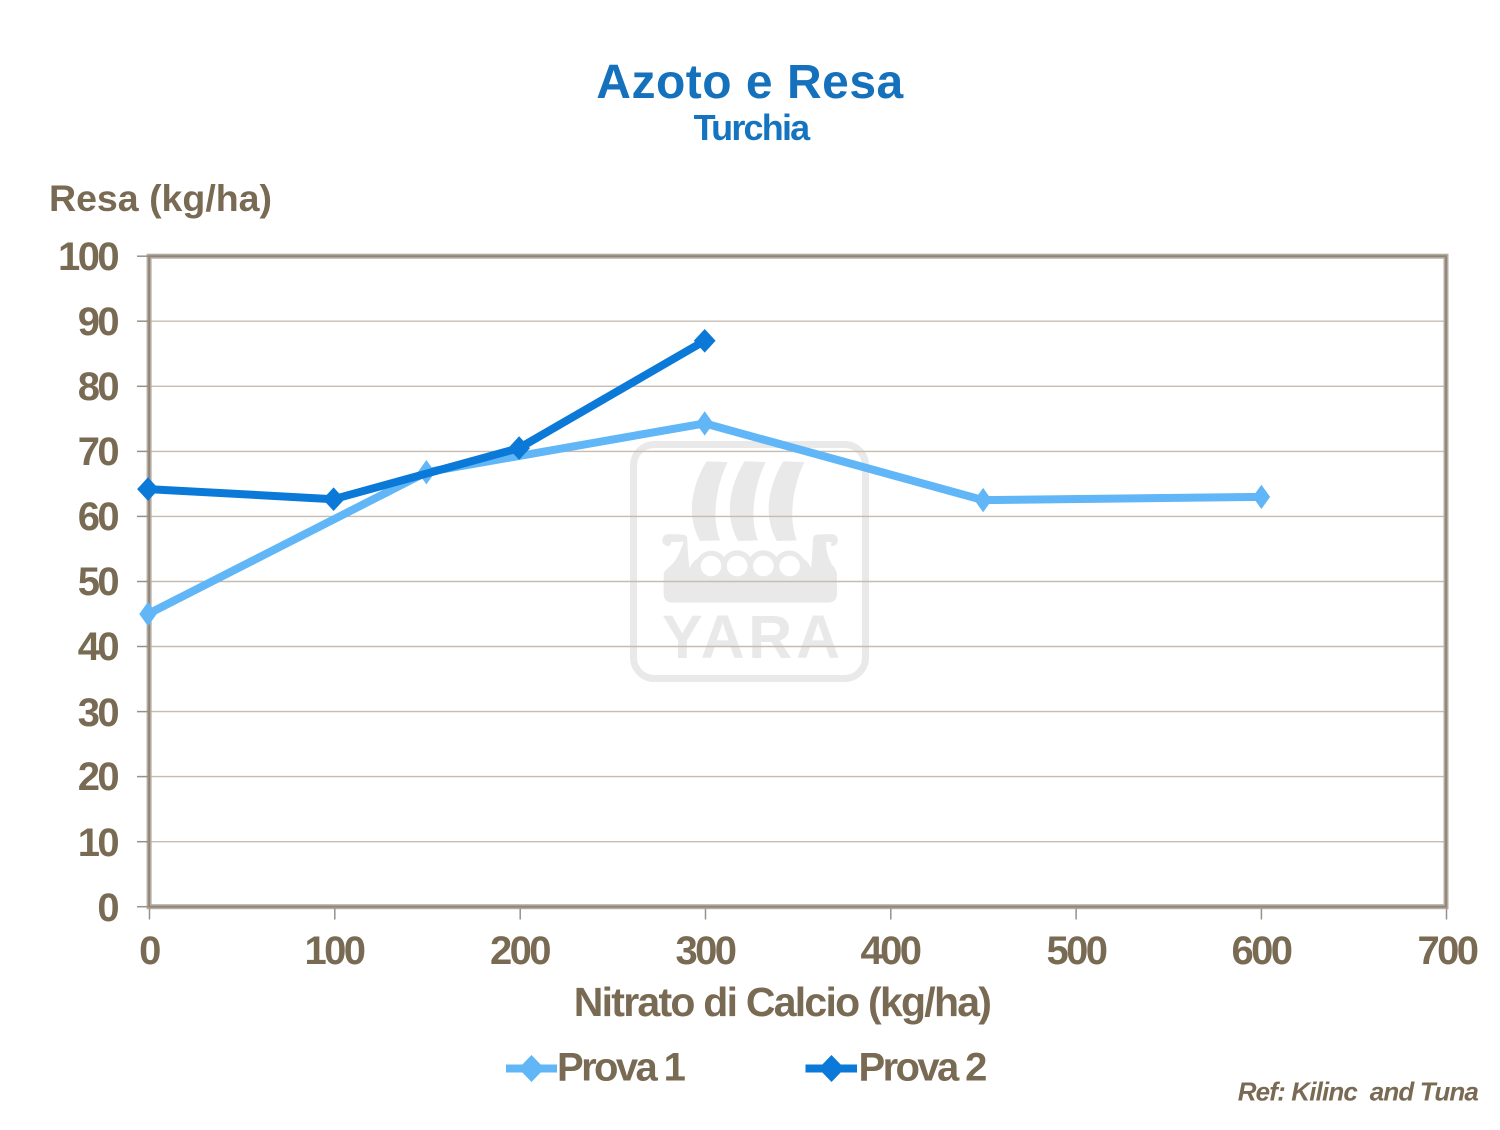  What do you see at coordinates (621, 1068) in the screenshot?
I see `svg-text: Prova 1` at bounding box center [621, 1068].